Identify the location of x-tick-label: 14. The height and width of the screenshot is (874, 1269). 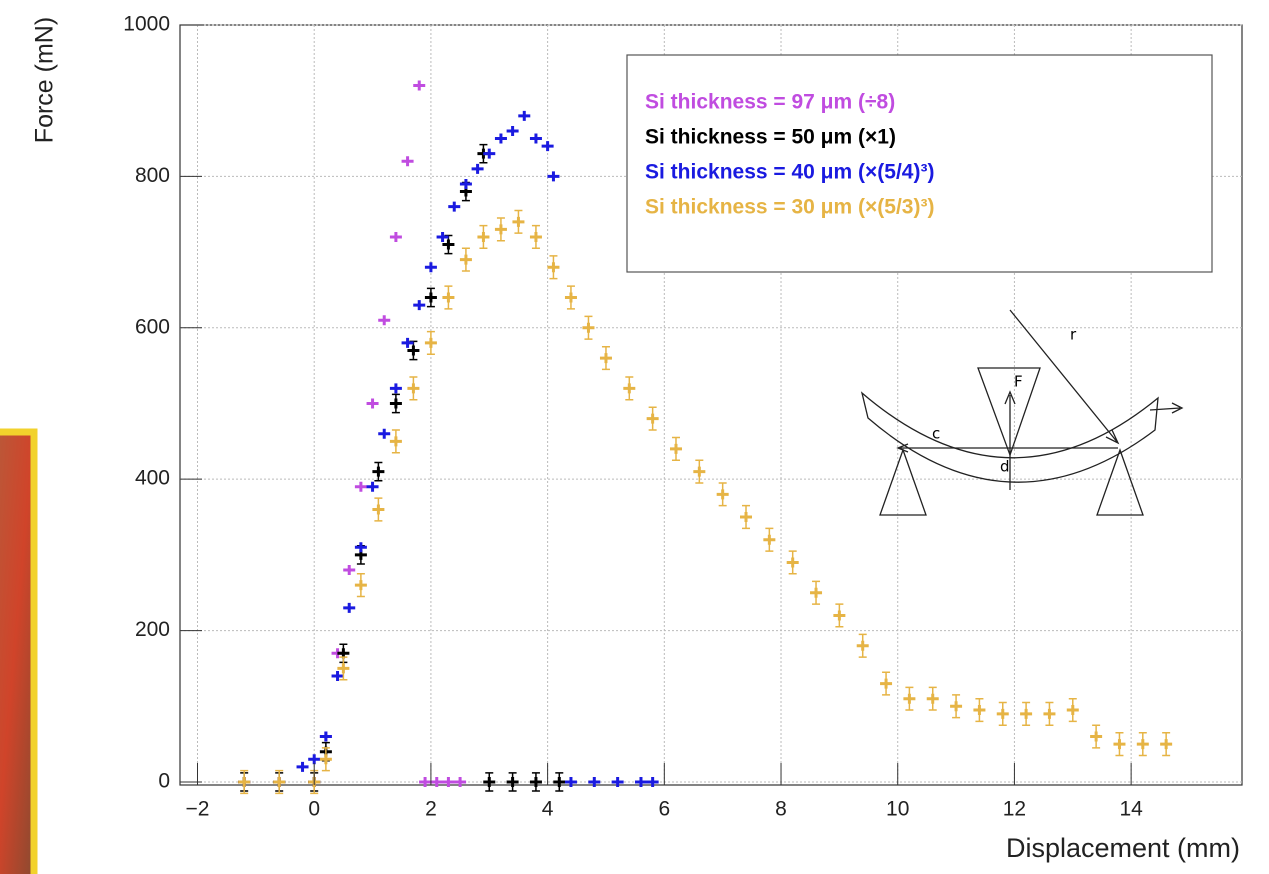
(1131, 809).